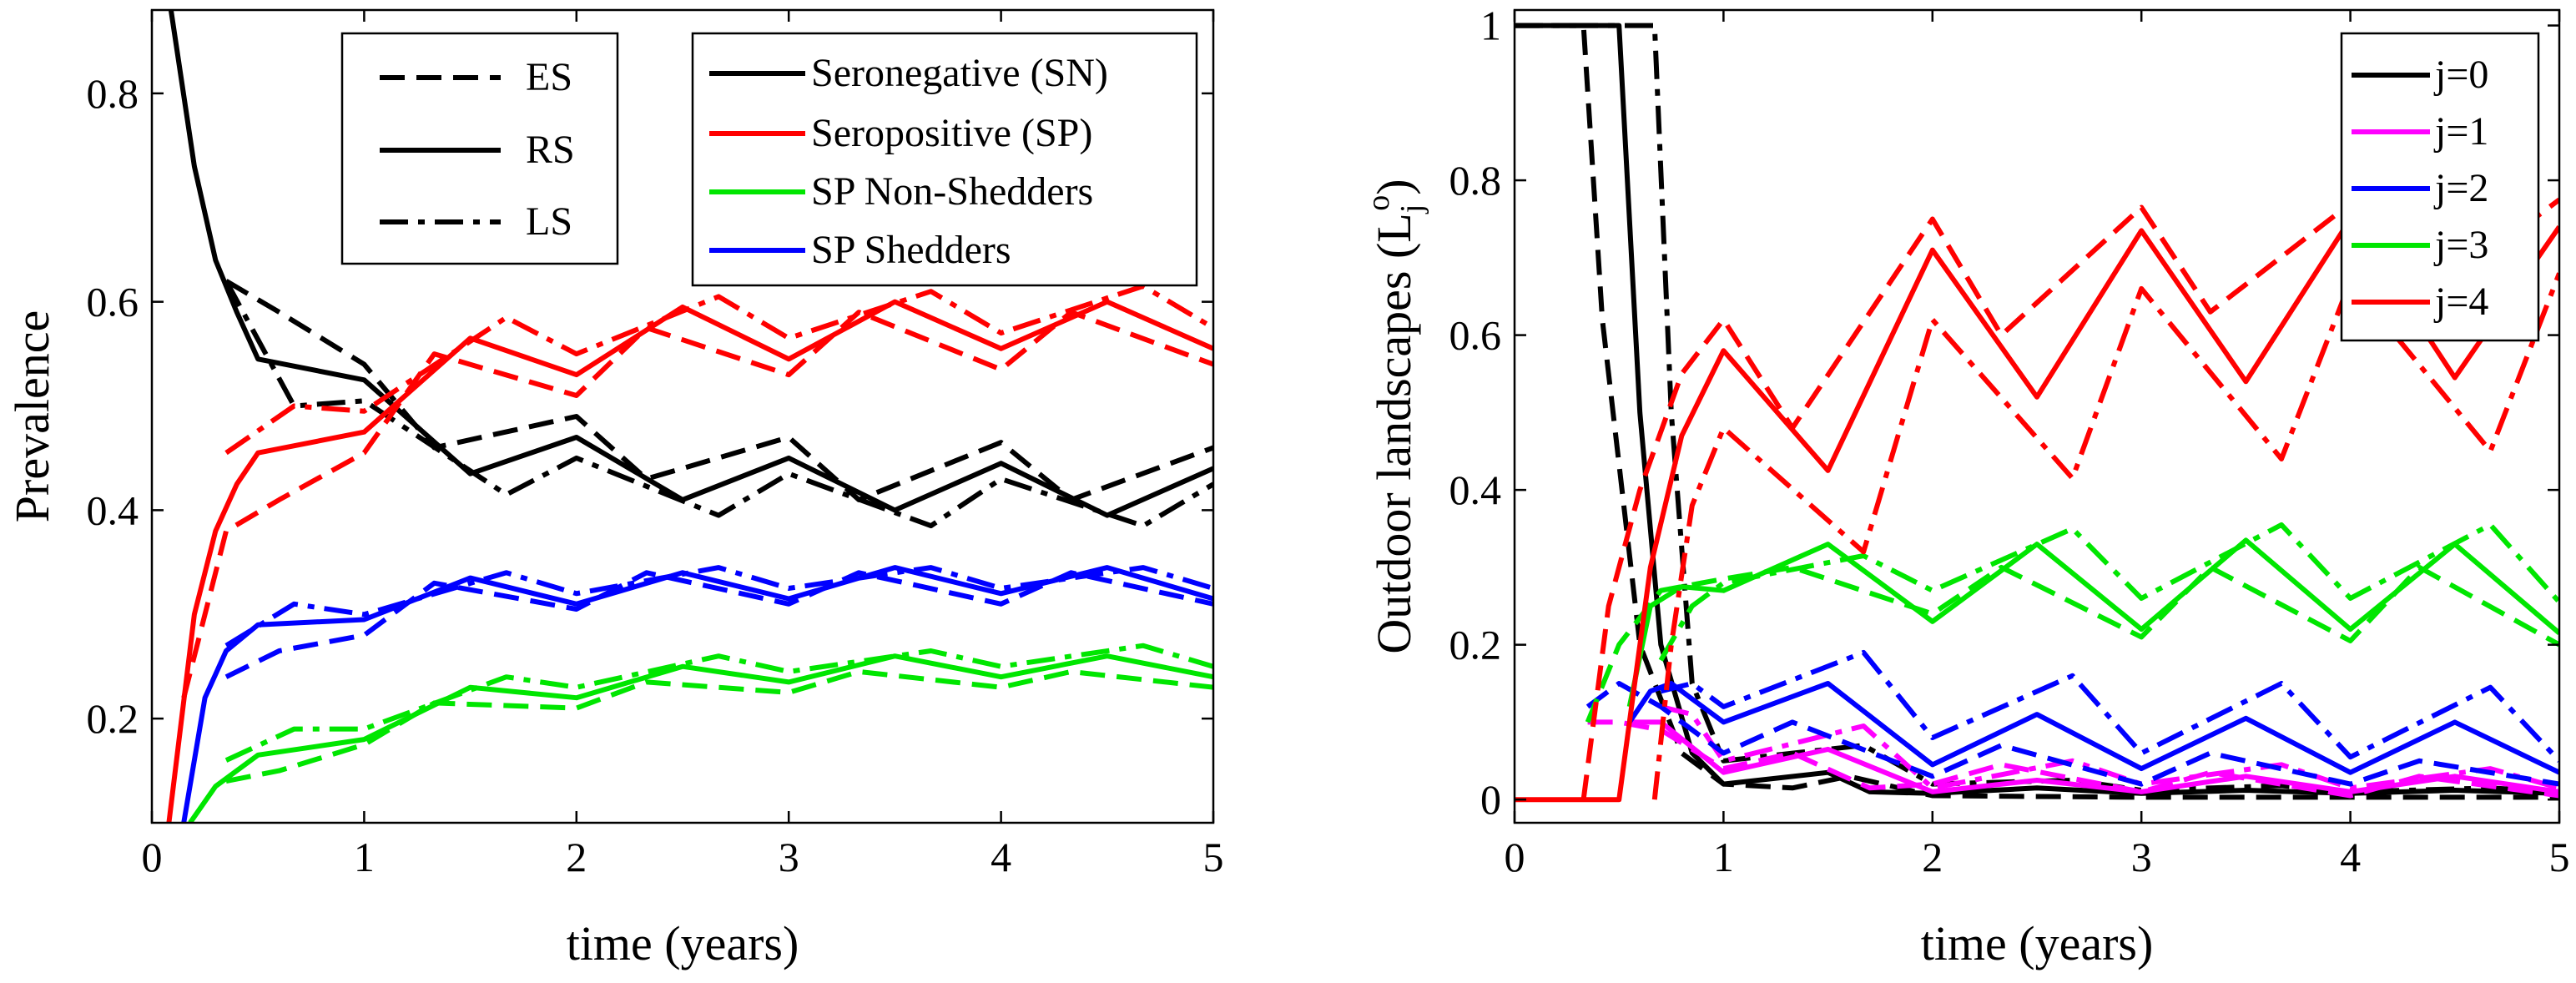  What do you see at coordinates (113, 302) in the screenshot?
I see `prevalence-ytick-label: 0.6` at bounding box center [113, 302].